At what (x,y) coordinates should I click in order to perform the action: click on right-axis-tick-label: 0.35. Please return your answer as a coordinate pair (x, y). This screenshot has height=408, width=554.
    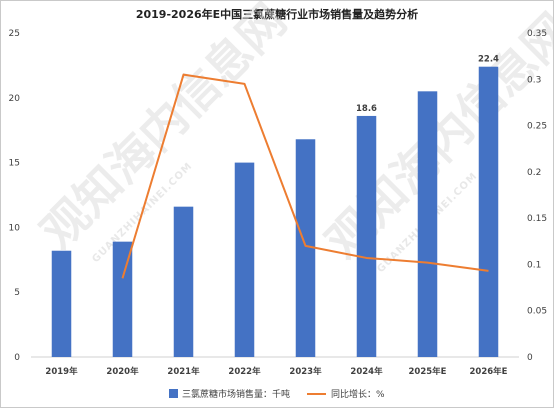
    Looking at the image, I should click on (537, 34).